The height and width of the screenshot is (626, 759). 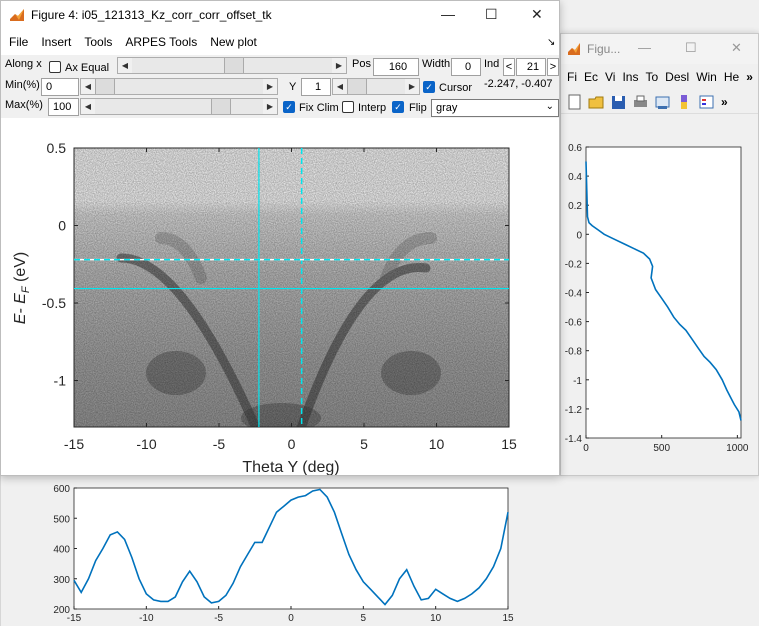 I want to click on menu-insert: Insert, so click(x=56, y=42).